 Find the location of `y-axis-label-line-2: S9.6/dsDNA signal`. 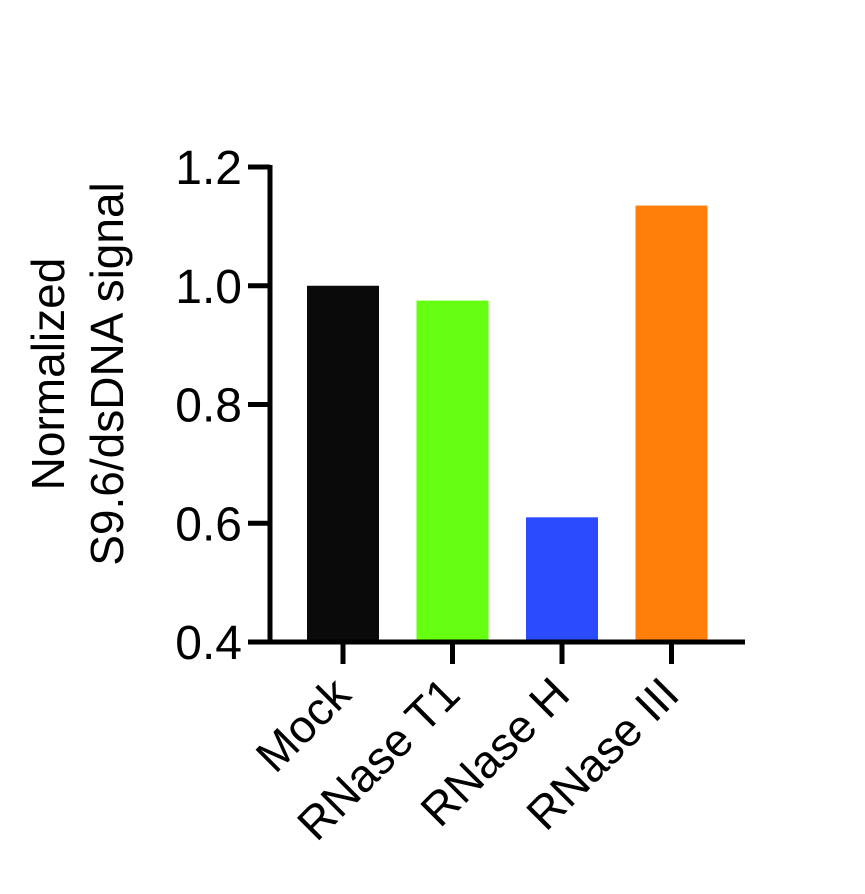

y-axis-label-line-2: S9.6/dsDNA signal is located at coordinates (107, 374).